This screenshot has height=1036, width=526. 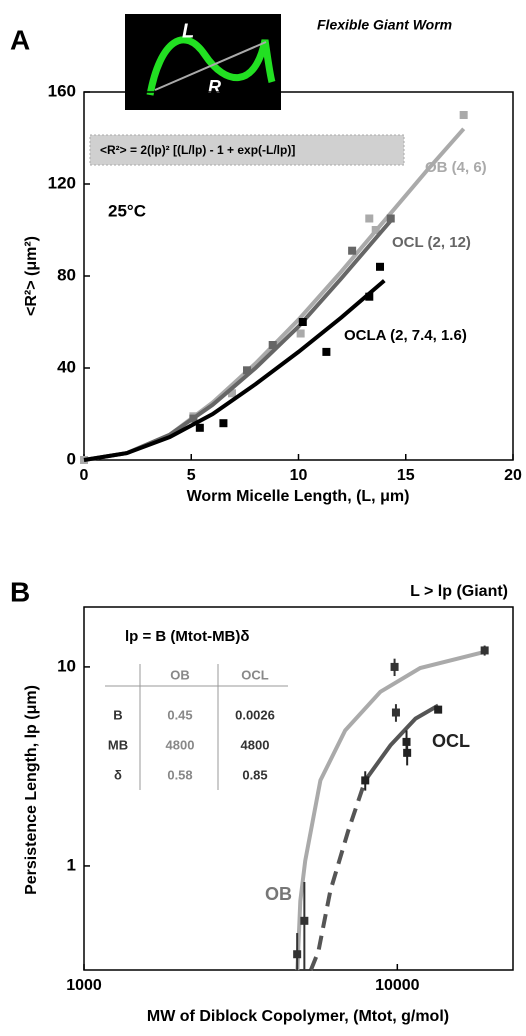 I want to click on x-tick-label: 15, so click(x=406, y=475).